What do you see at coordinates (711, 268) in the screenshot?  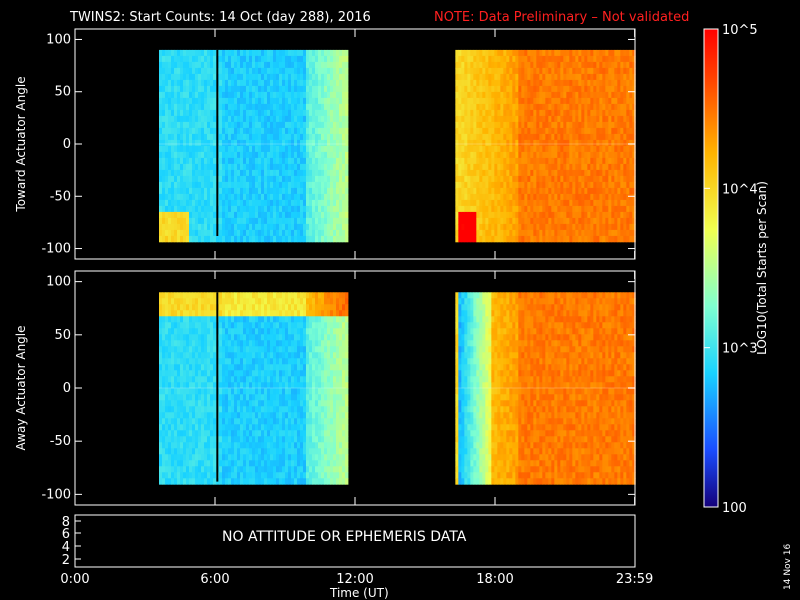 I see `colorbar-gradient` at bounding box center [711, 268].